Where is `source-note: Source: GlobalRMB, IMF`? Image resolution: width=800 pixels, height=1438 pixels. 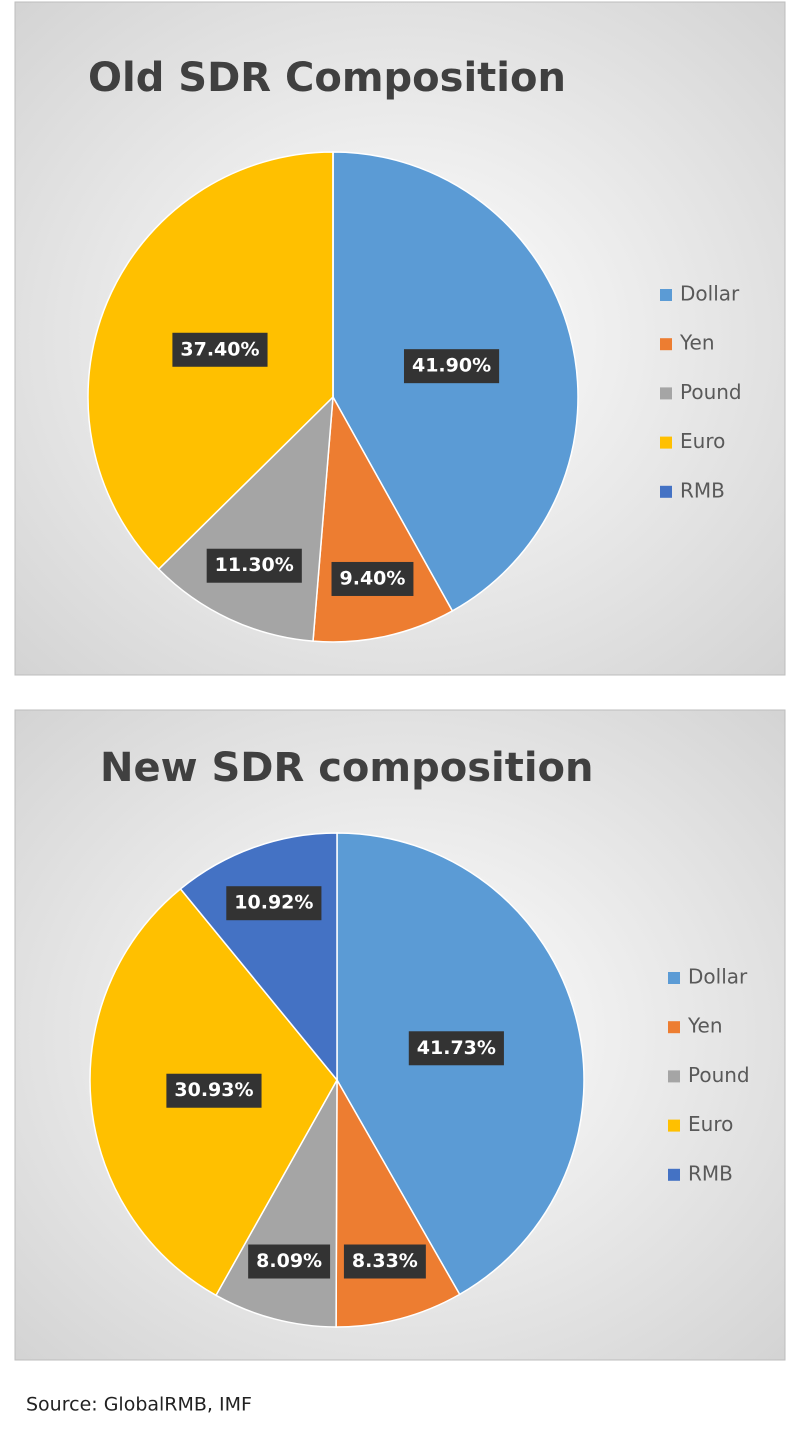
source-note: Source: GlobalRMB, IMF is located at coordinates (139, 1405).